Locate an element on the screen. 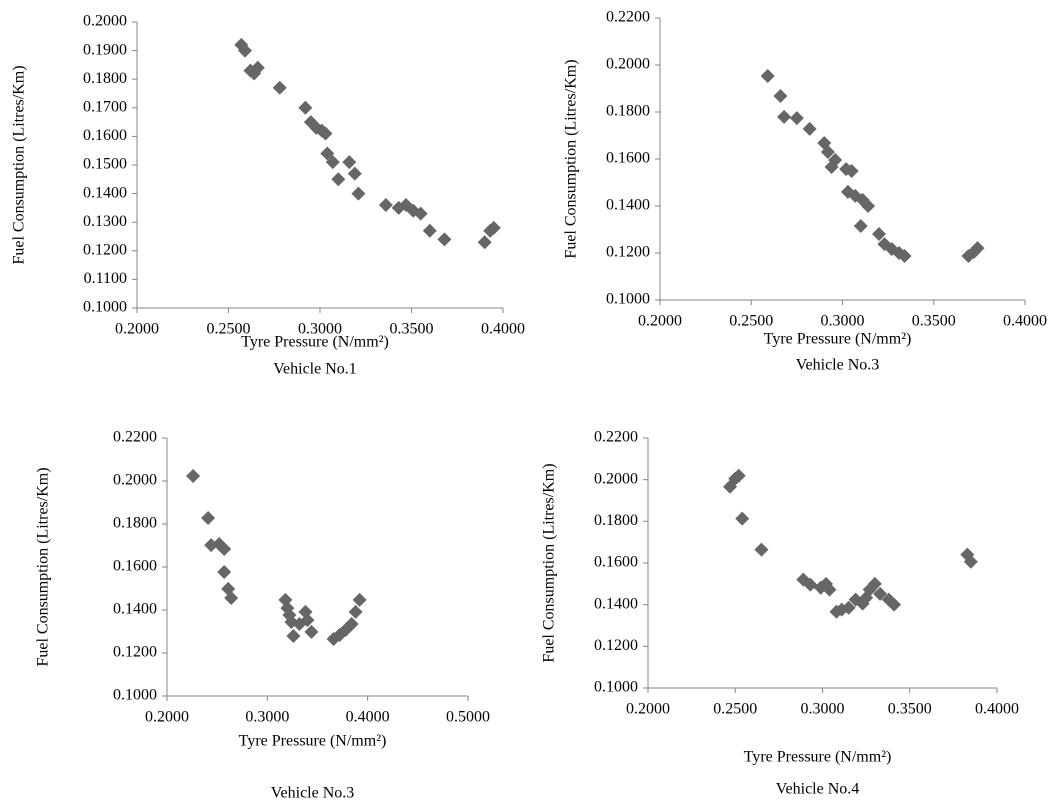  y-tick-label: 0.1300 is located at coordinates (105, 221).